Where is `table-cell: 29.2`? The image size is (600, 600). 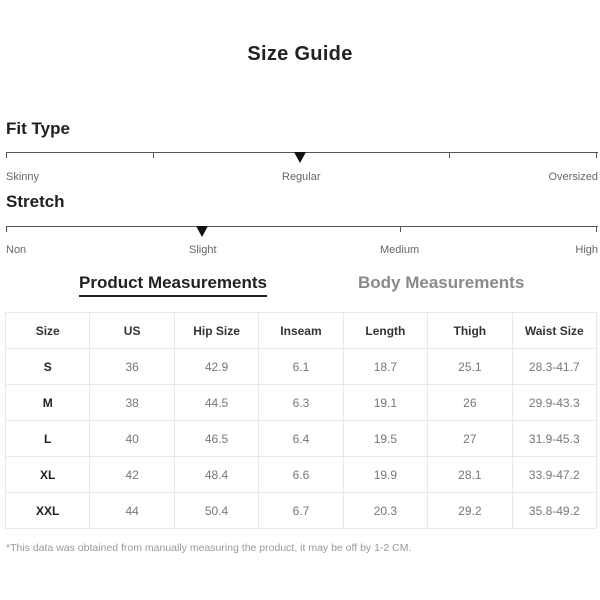
table-cell: 29.2 is located at coordinates (470, 510).